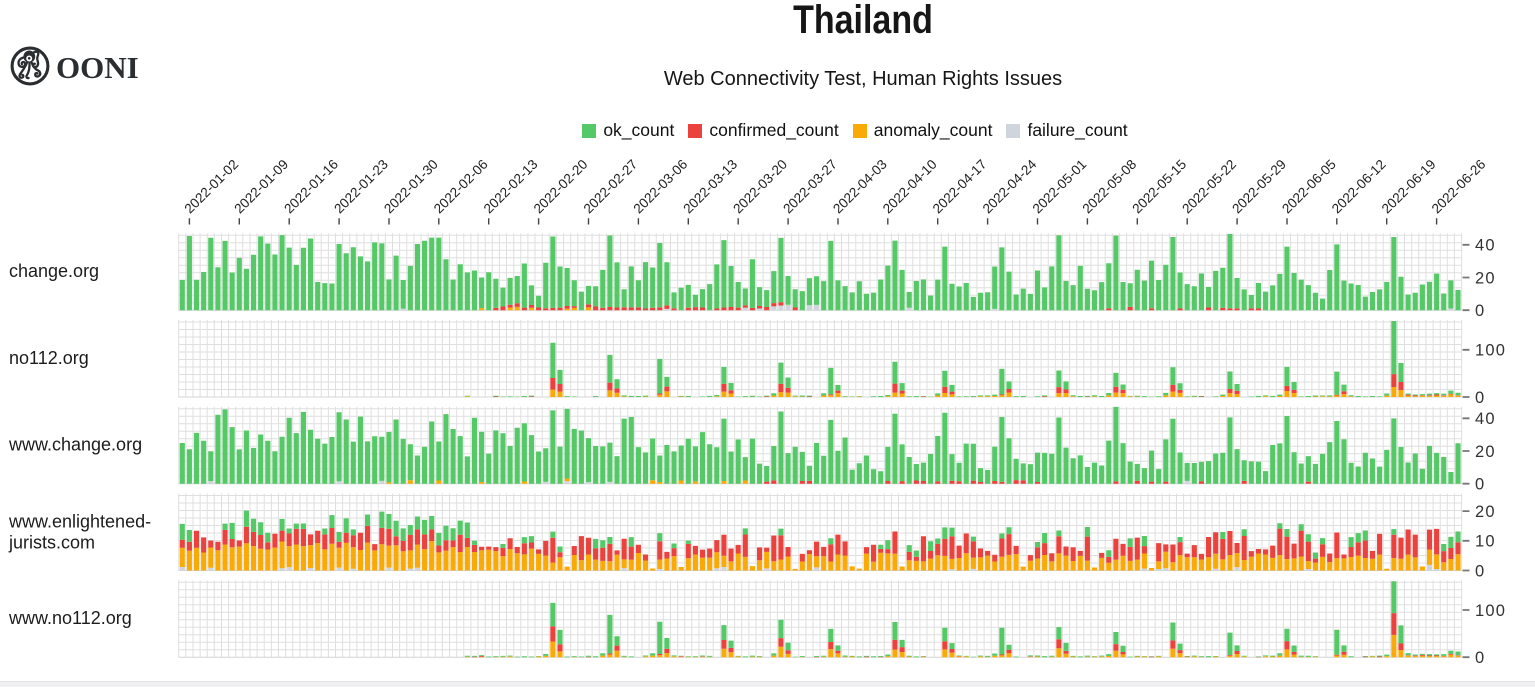 Image resolution: width=1535 pixels, height=687 pixels. What do you see at coordinates (1485, 542) in the screenshot?
I see `svg-text: 10` at bounding box center [1485, 542].